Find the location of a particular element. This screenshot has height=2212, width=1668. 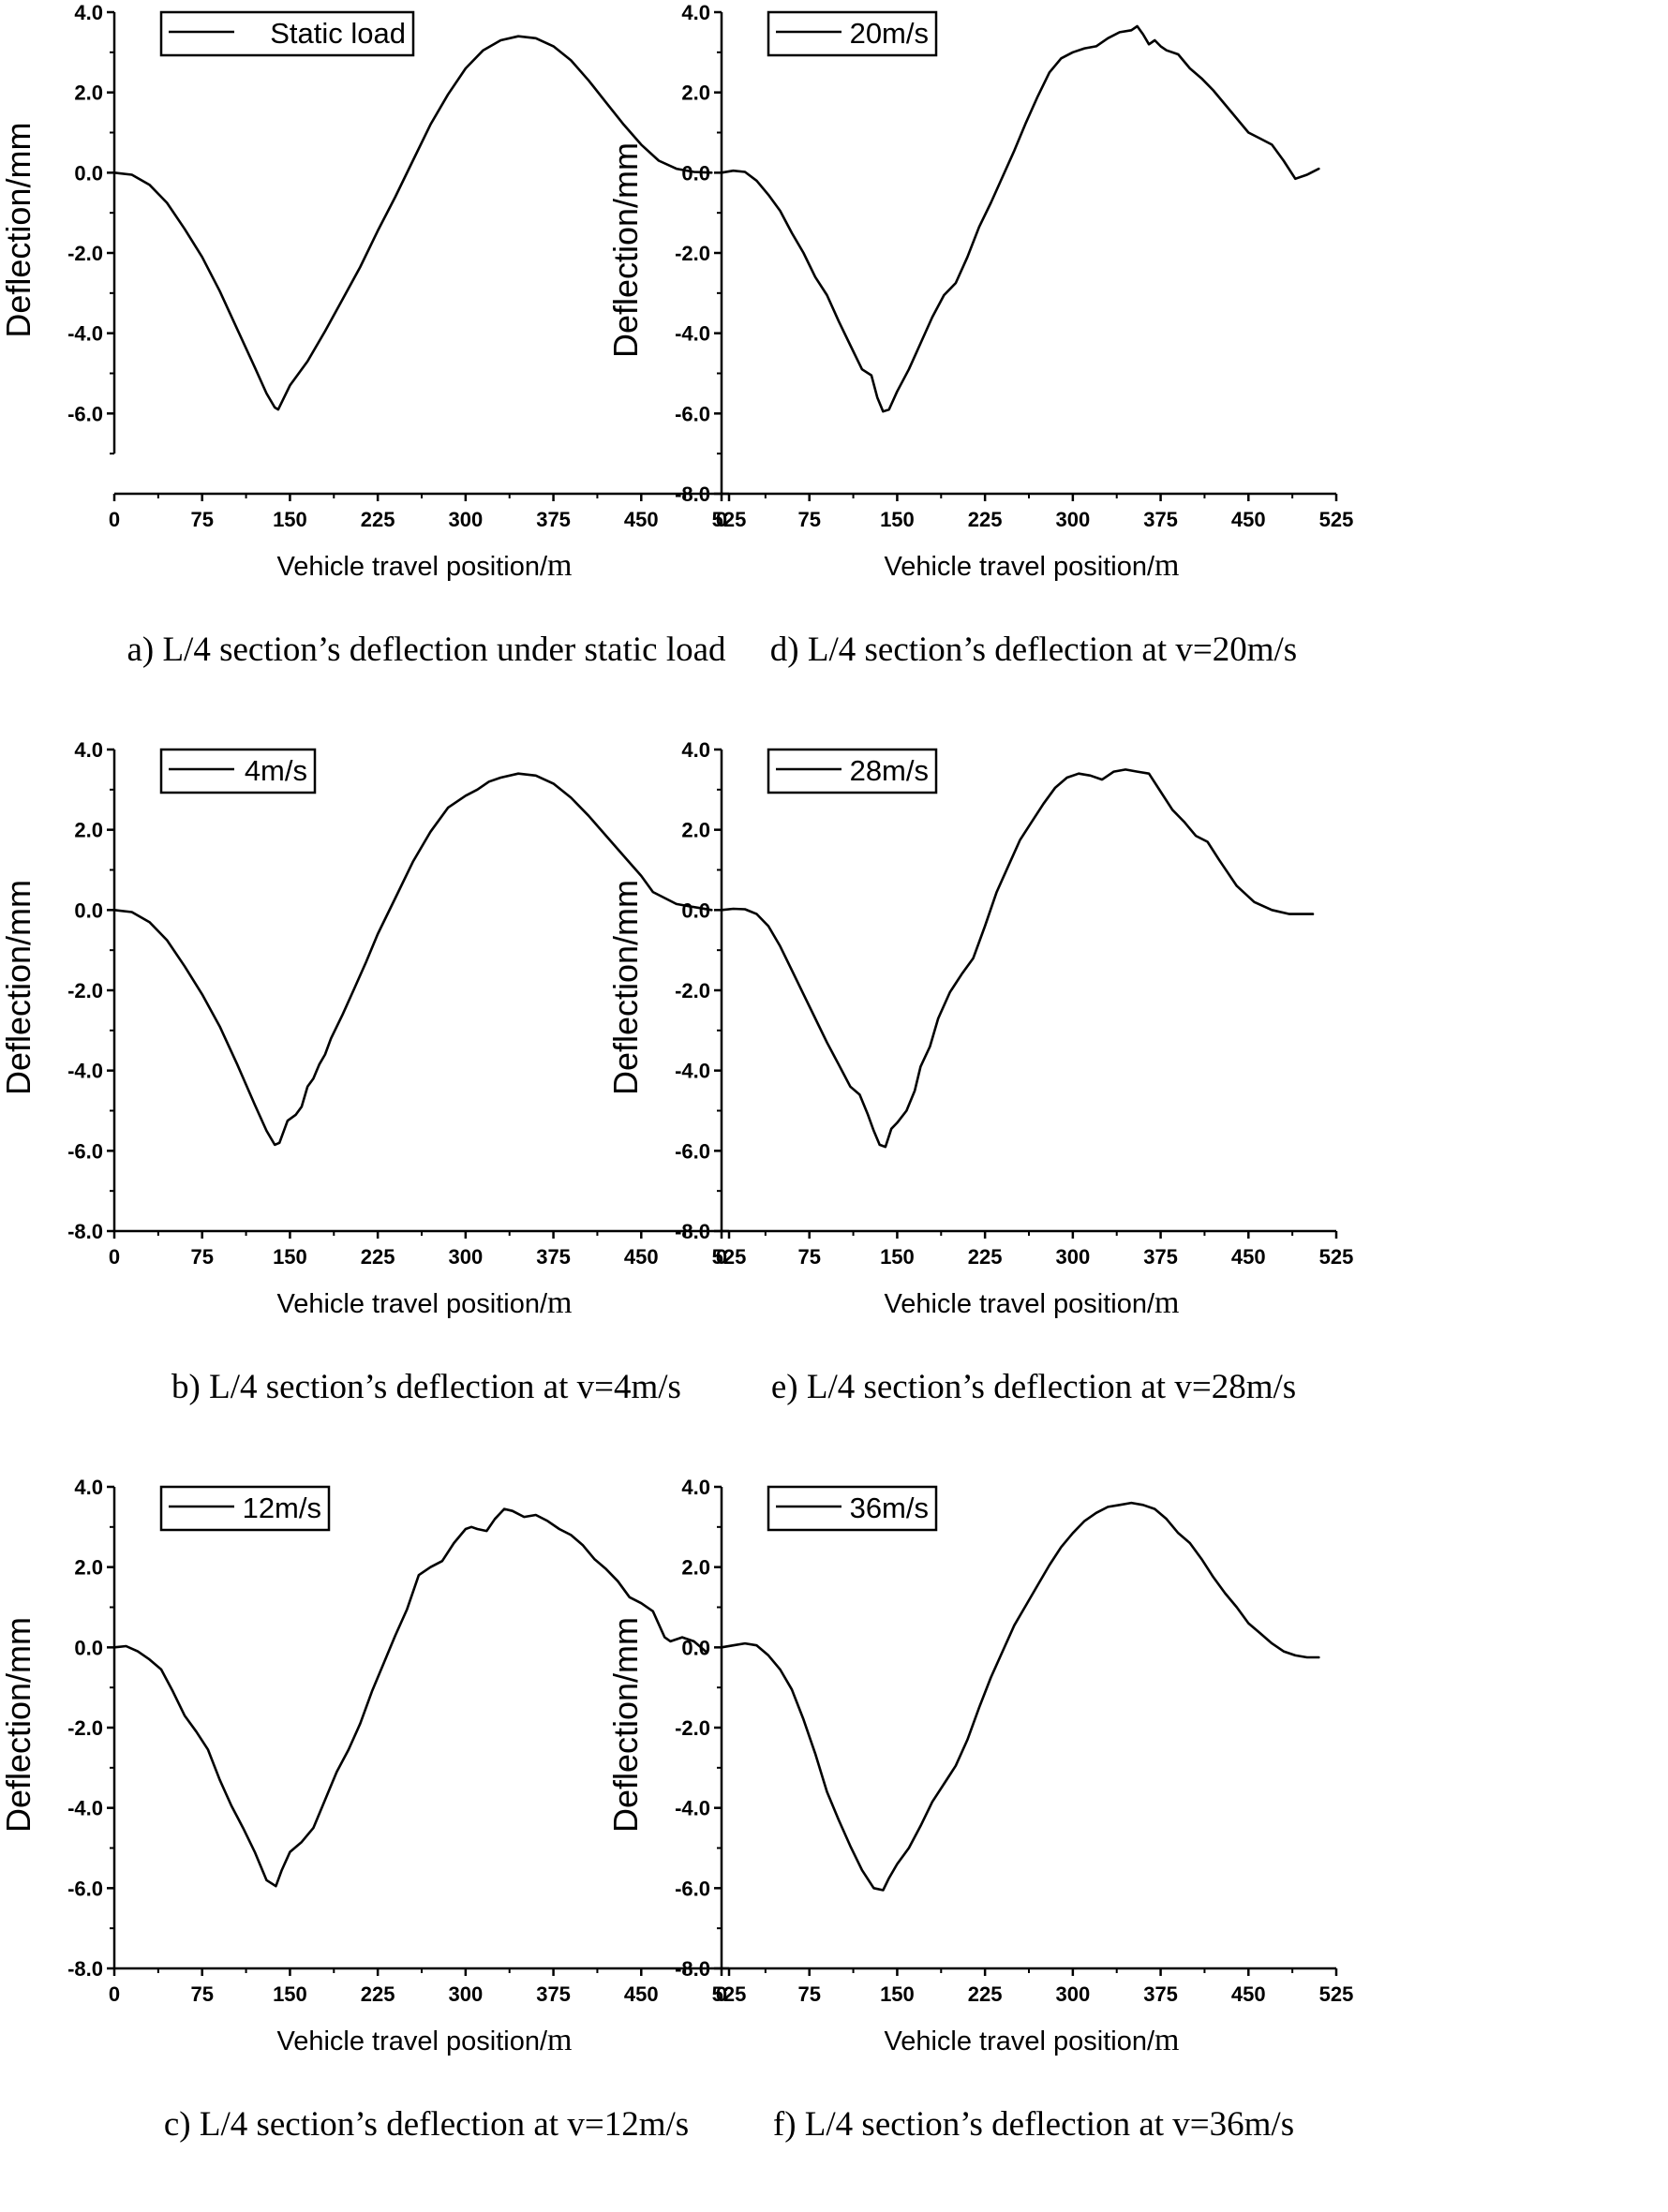

legend-label: 12m/s is located at coordinates (282, 1508).